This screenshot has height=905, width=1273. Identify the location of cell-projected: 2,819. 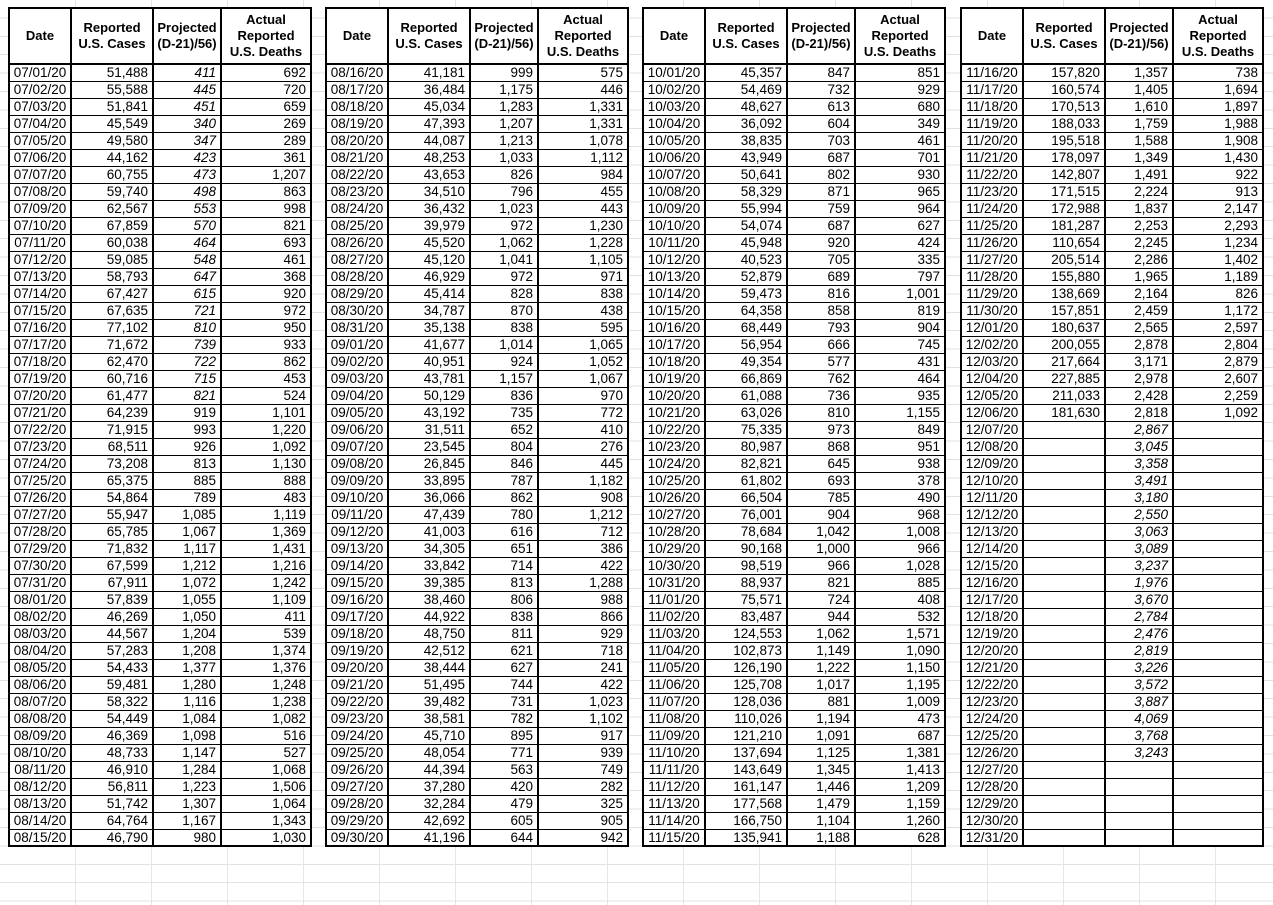
(1139, 650).